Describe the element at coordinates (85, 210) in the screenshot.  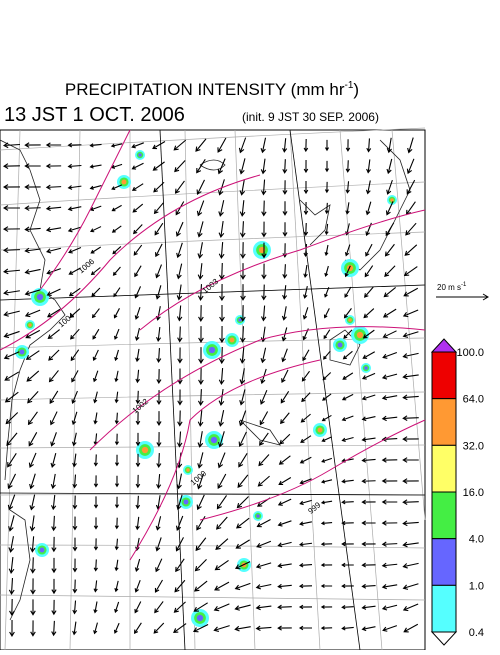
I see `isobar` at that location.